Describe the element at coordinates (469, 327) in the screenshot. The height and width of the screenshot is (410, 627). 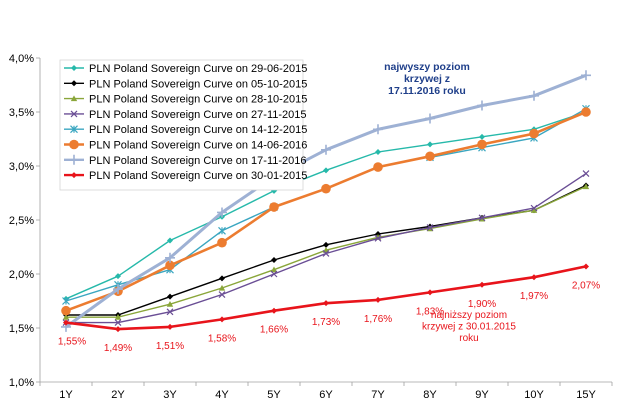
I see `annotation-line: krzywej z 30.01.2015` at that location.